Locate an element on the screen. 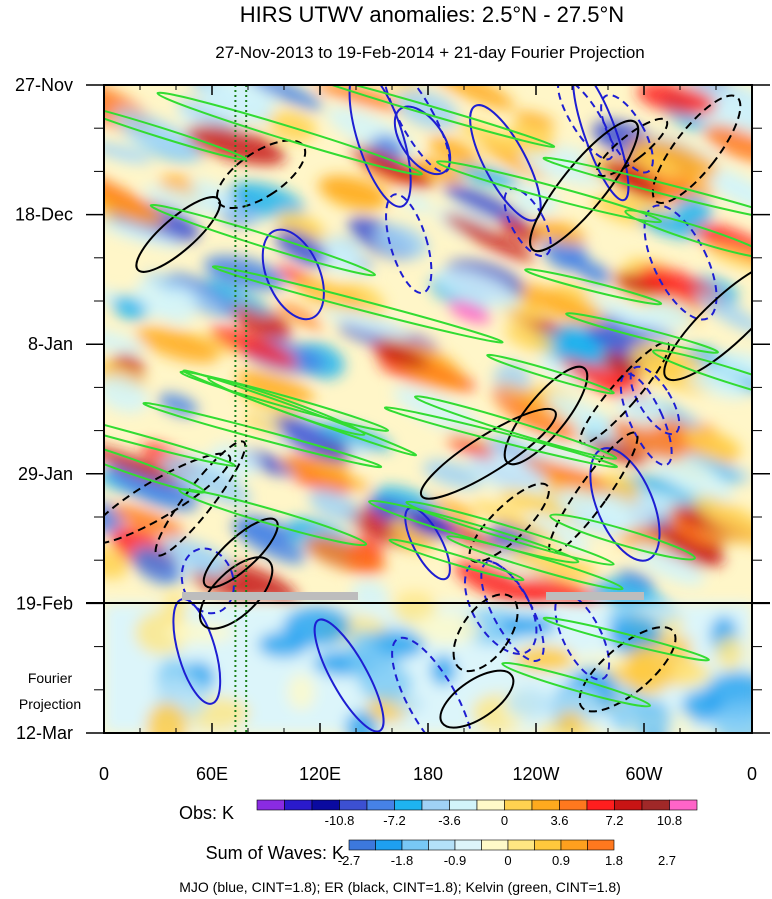  y-tick-label: 12-Mar is located at coordinates (44, 733).